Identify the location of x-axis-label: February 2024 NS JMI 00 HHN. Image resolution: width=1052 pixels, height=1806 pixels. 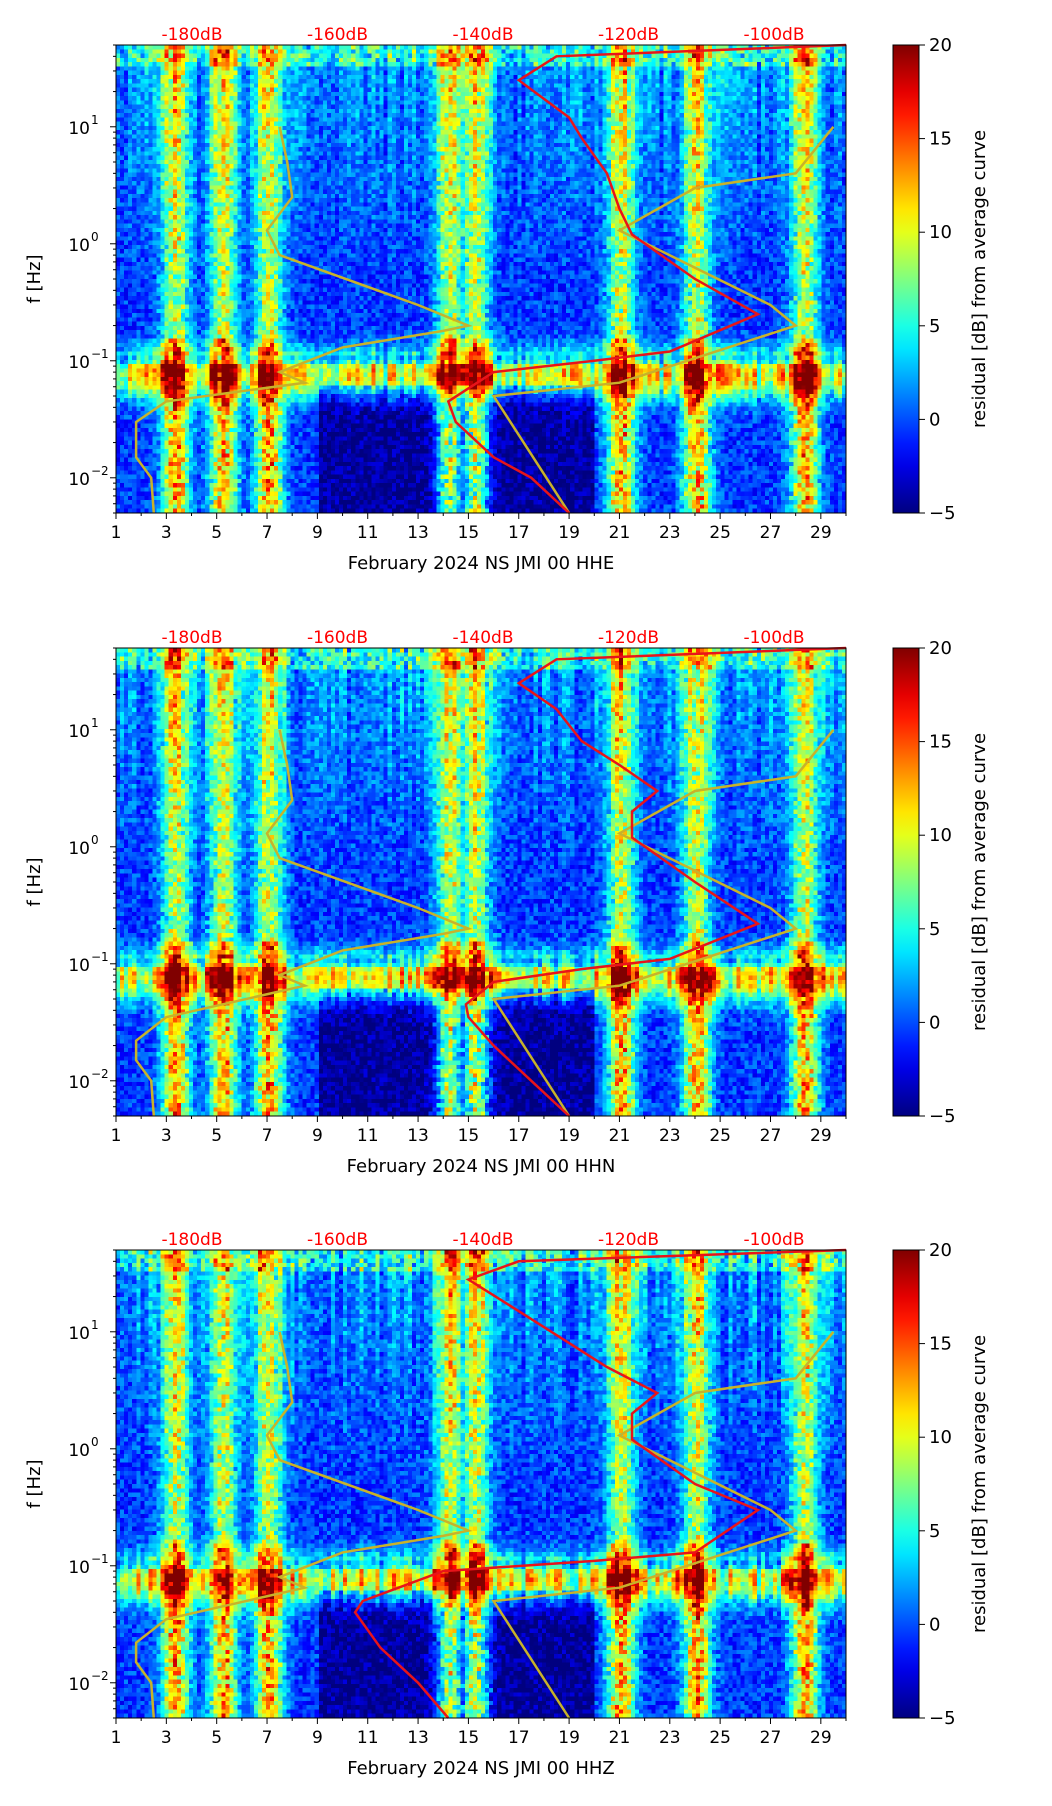
(481, 1166).